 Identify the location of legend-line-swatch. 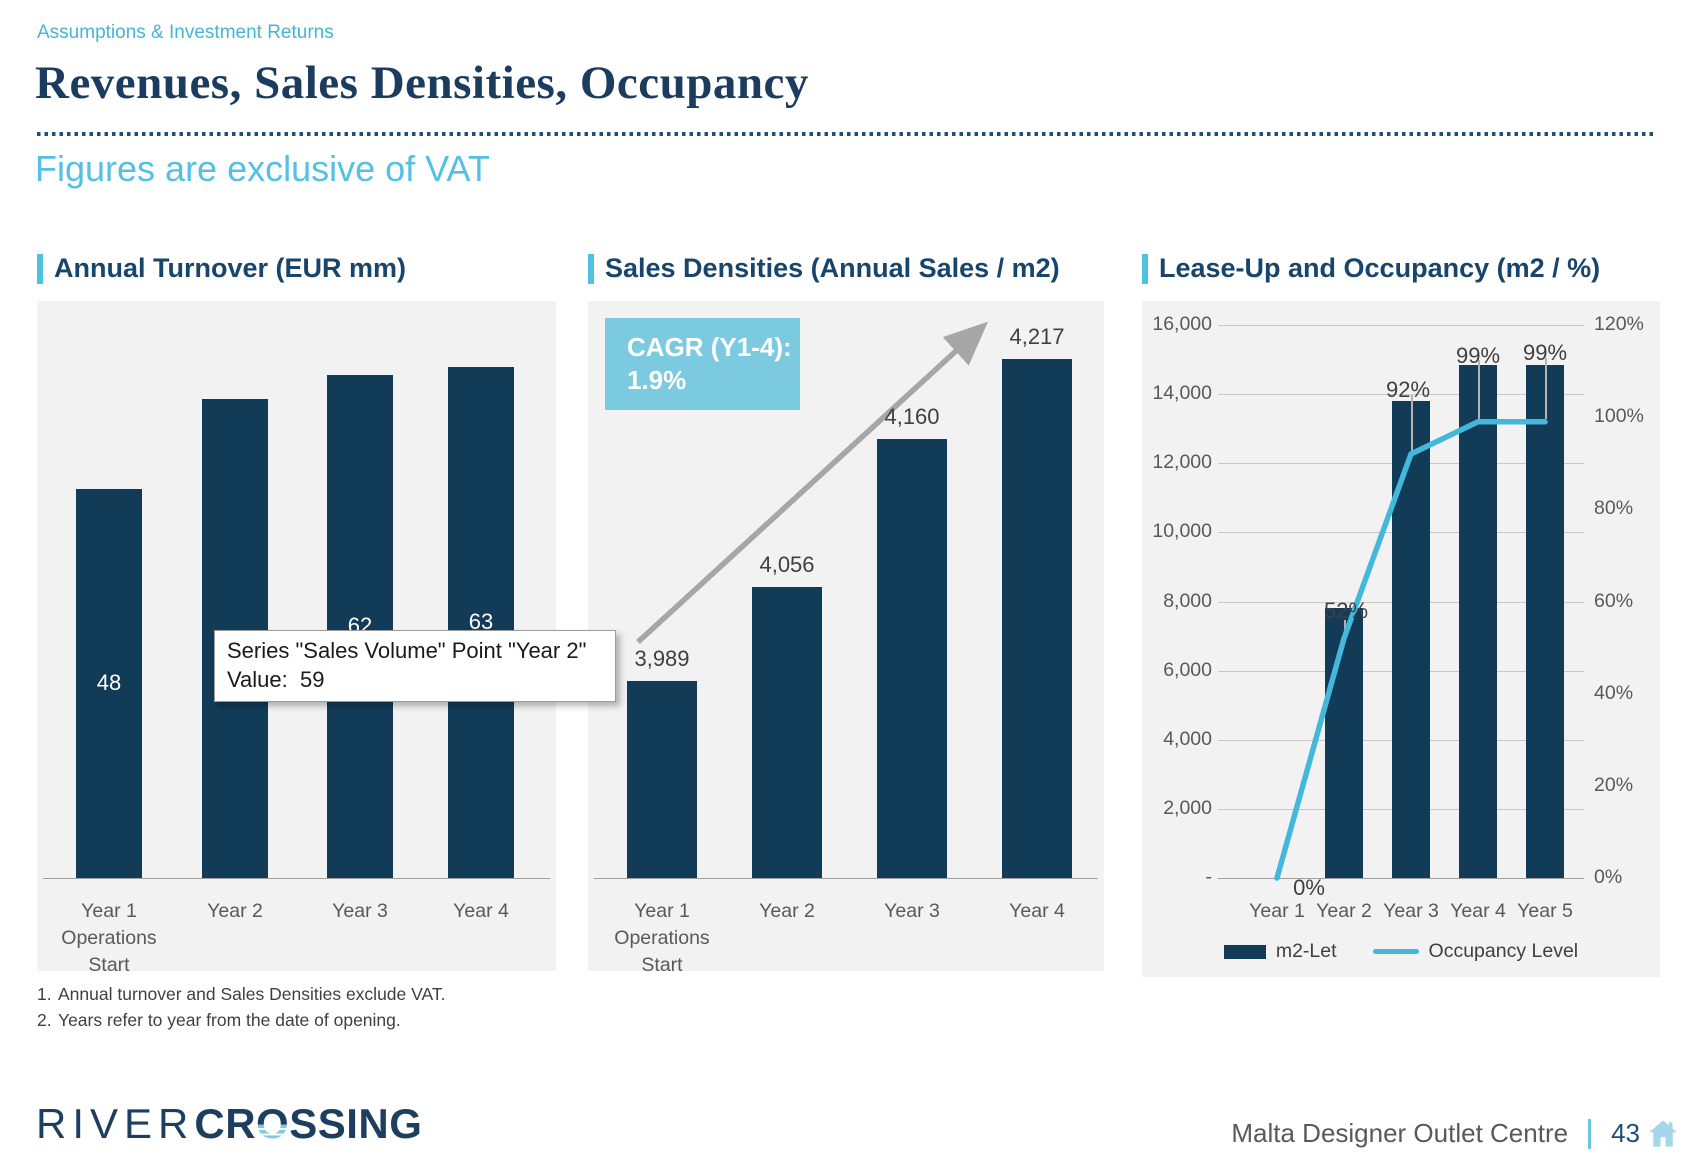
(1395, 951).